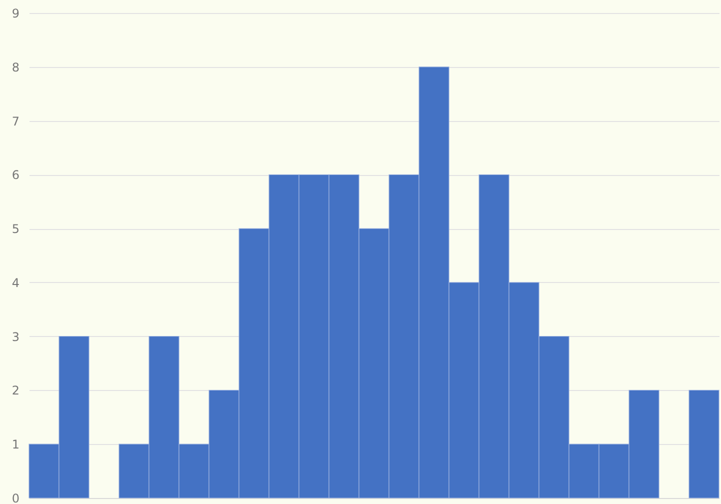 Image resolution: width=721 pixels, height=504 pixels. I want to click on y-tick-label: 4, so click(16, 283).